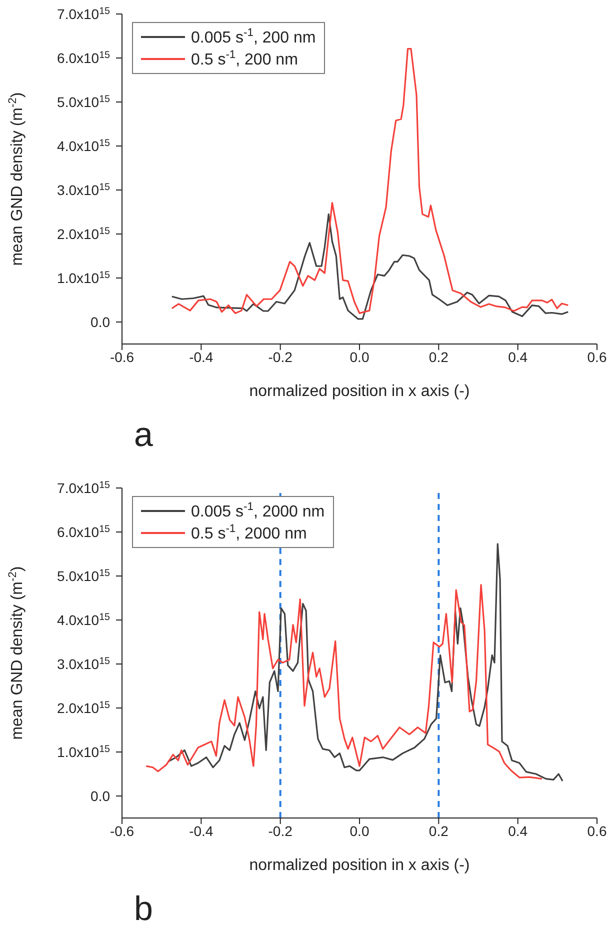 The image size is (613, 949). Describe the element at coordinates (143, 435) in the screenshot. I see `text: a` at that location.